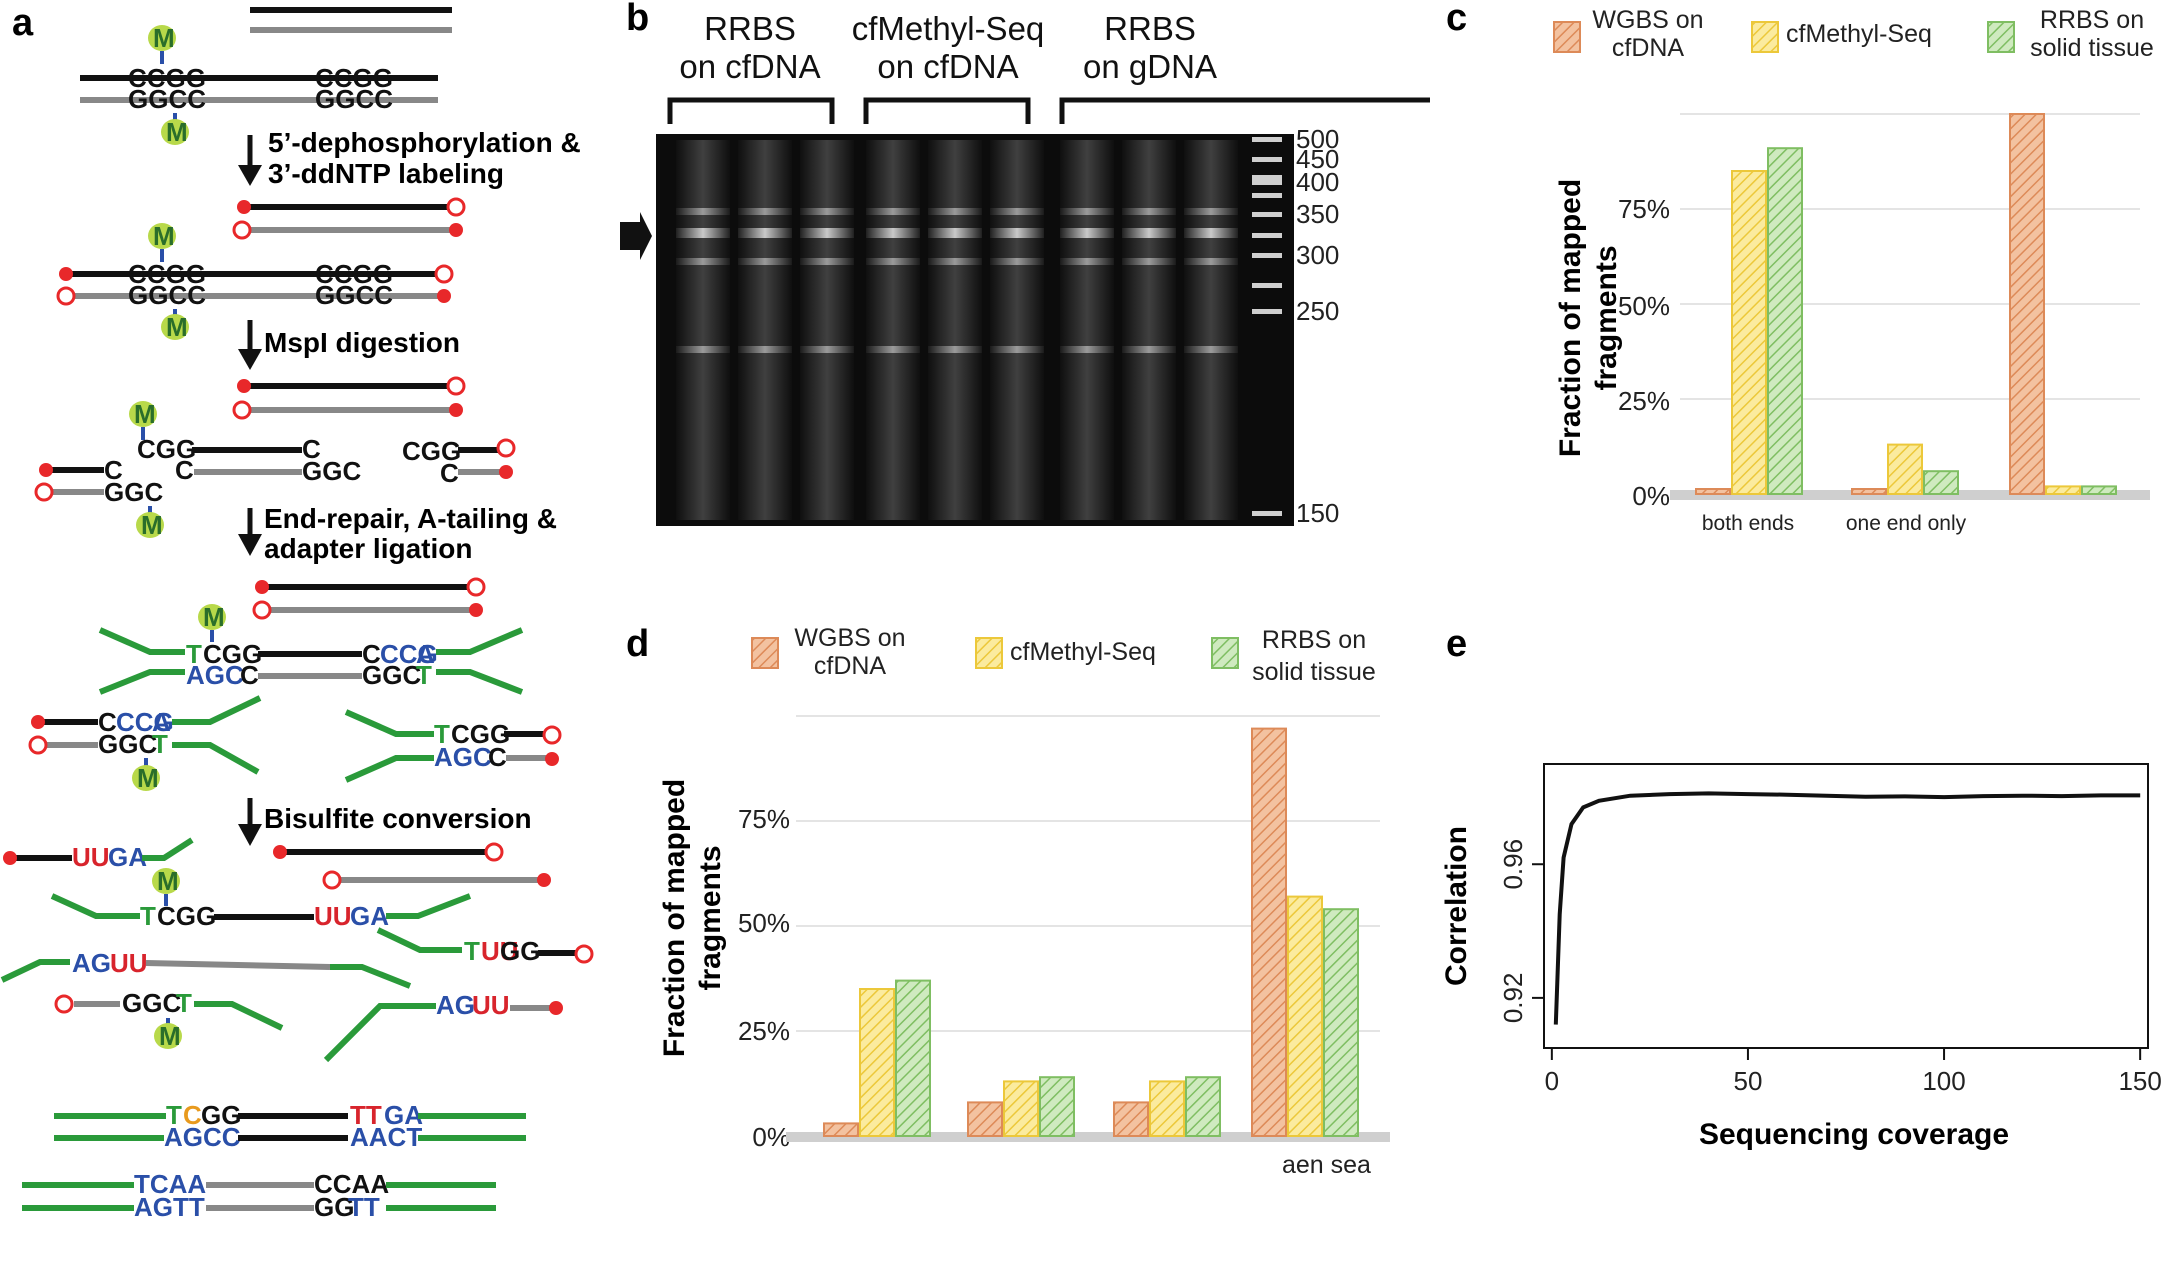  What do you see at coordinates (1317, 255) in the screenshot?
I see `ladder-300: 300` at bounding box center [1317, 255].